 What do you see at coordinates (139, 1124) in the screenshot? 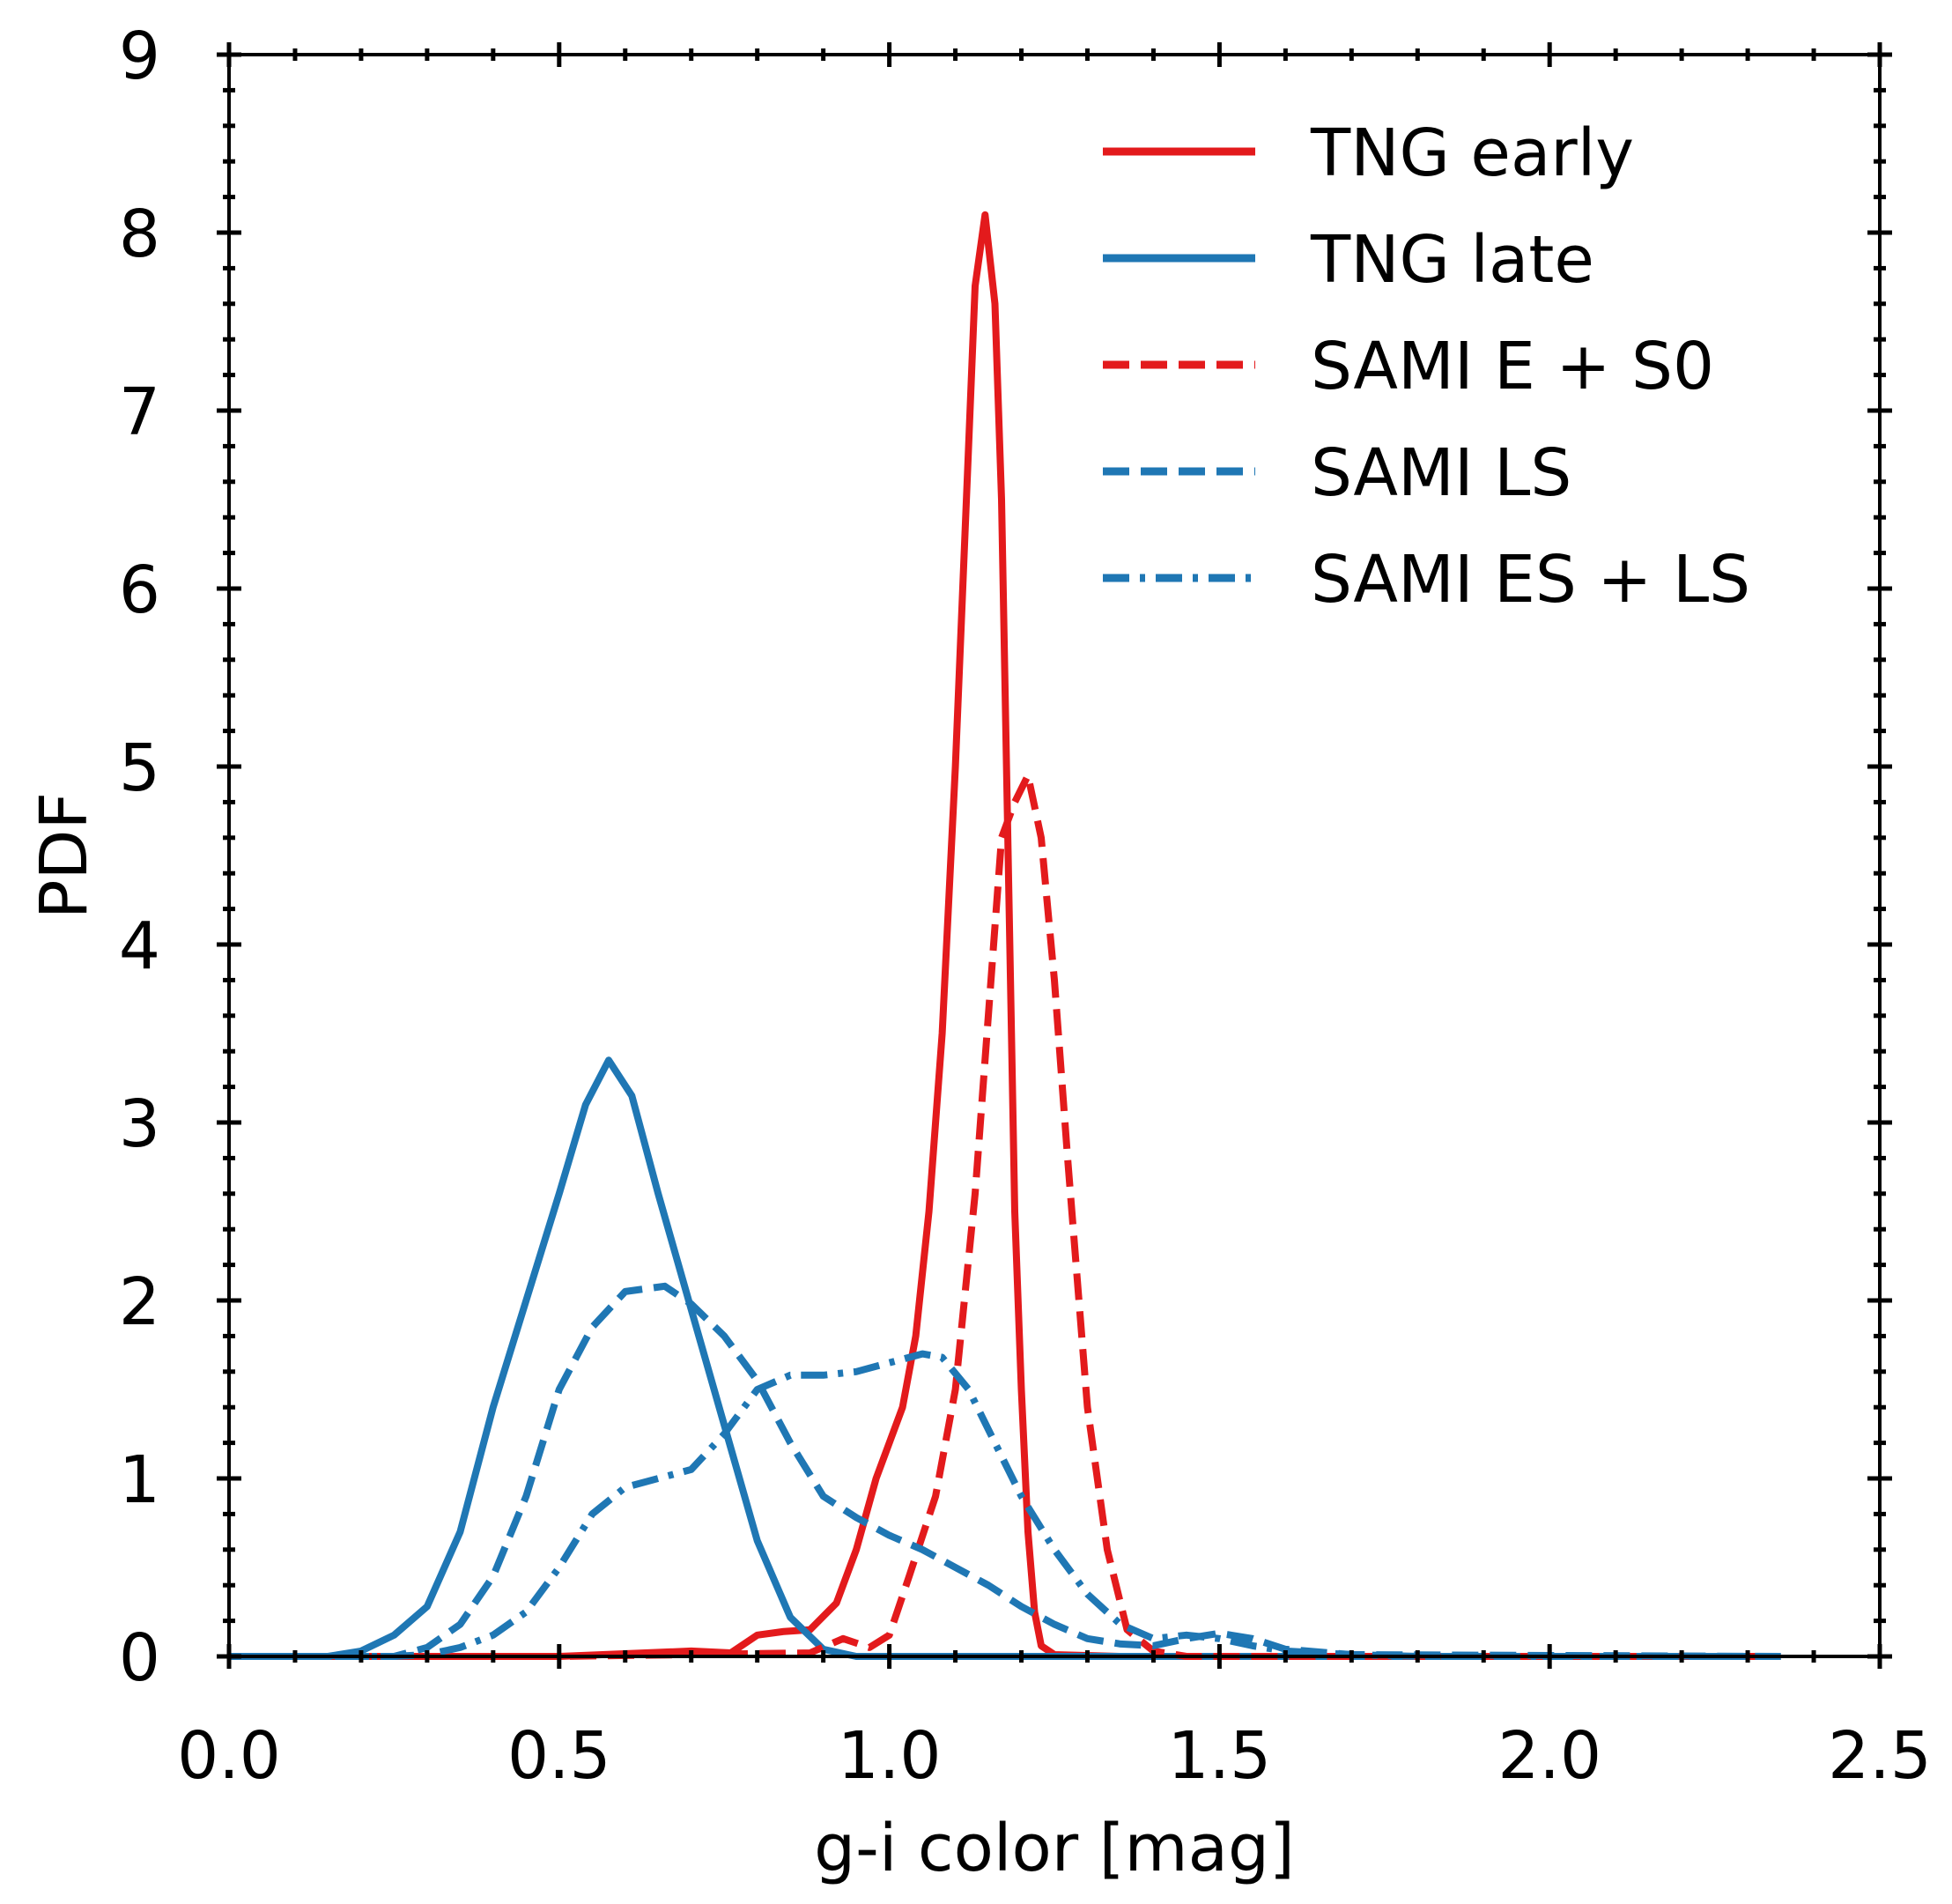
I see `y-tick-label: 3` at bounding box center [139, 1124].